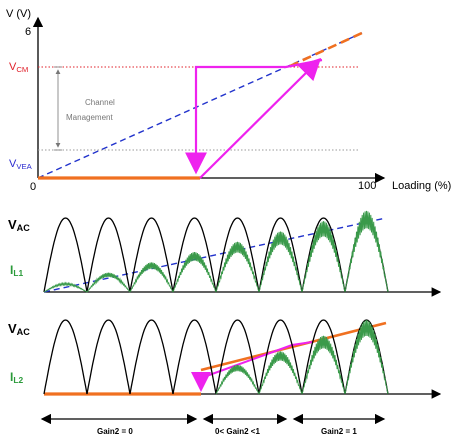 The height and width of the screenshot is (442, 464). What do you see at coordinates (89, 117) in the screenshot?
I see `management-label: Management` at bounding box center [89, 117].